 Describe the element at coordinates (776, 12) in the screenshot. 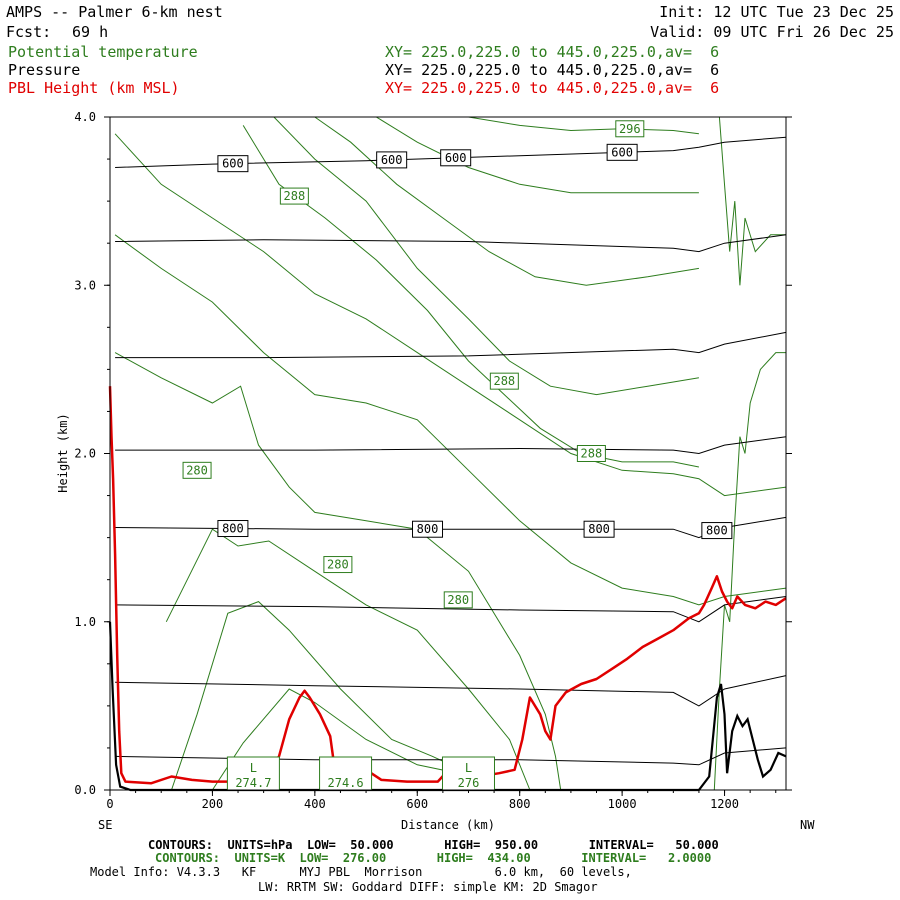

I see `init-time: Init: 12 UTC Tue 23 Dec 25` at that location.